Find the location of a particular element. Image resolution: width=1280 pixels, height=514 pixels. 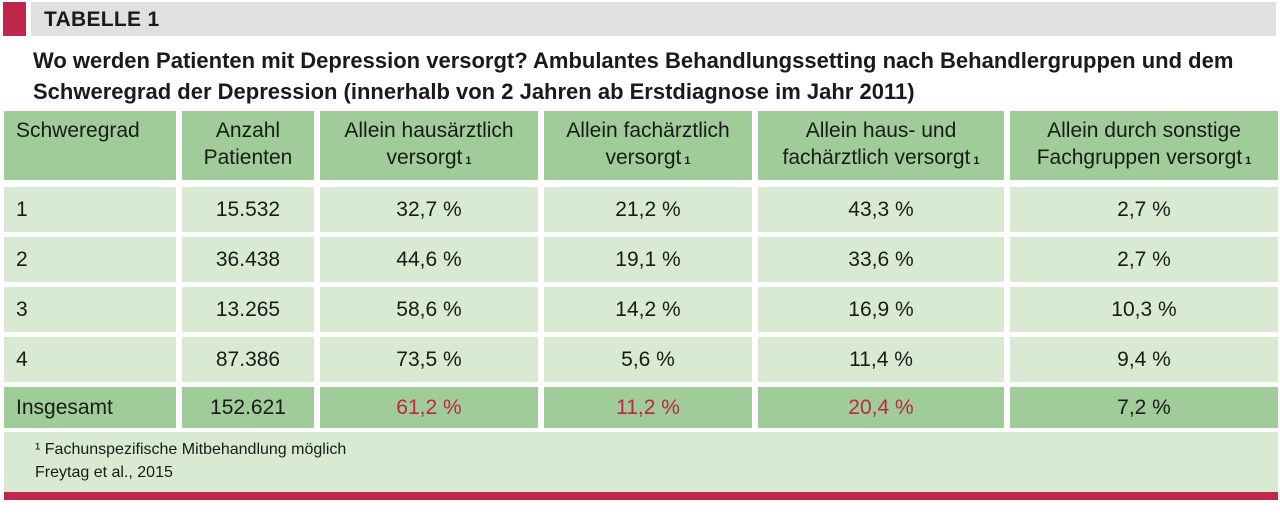

table-label-bar: TABELLE 1 is located at coordinates (640, 19).